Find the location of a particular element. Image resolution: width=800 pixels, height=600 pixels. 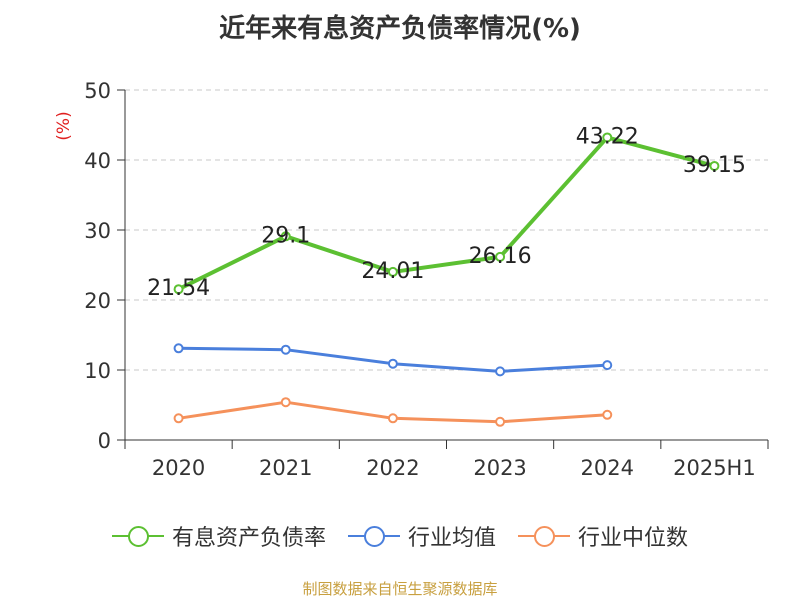

x-tick-label: 2024 is located at coordinates (607, 468).